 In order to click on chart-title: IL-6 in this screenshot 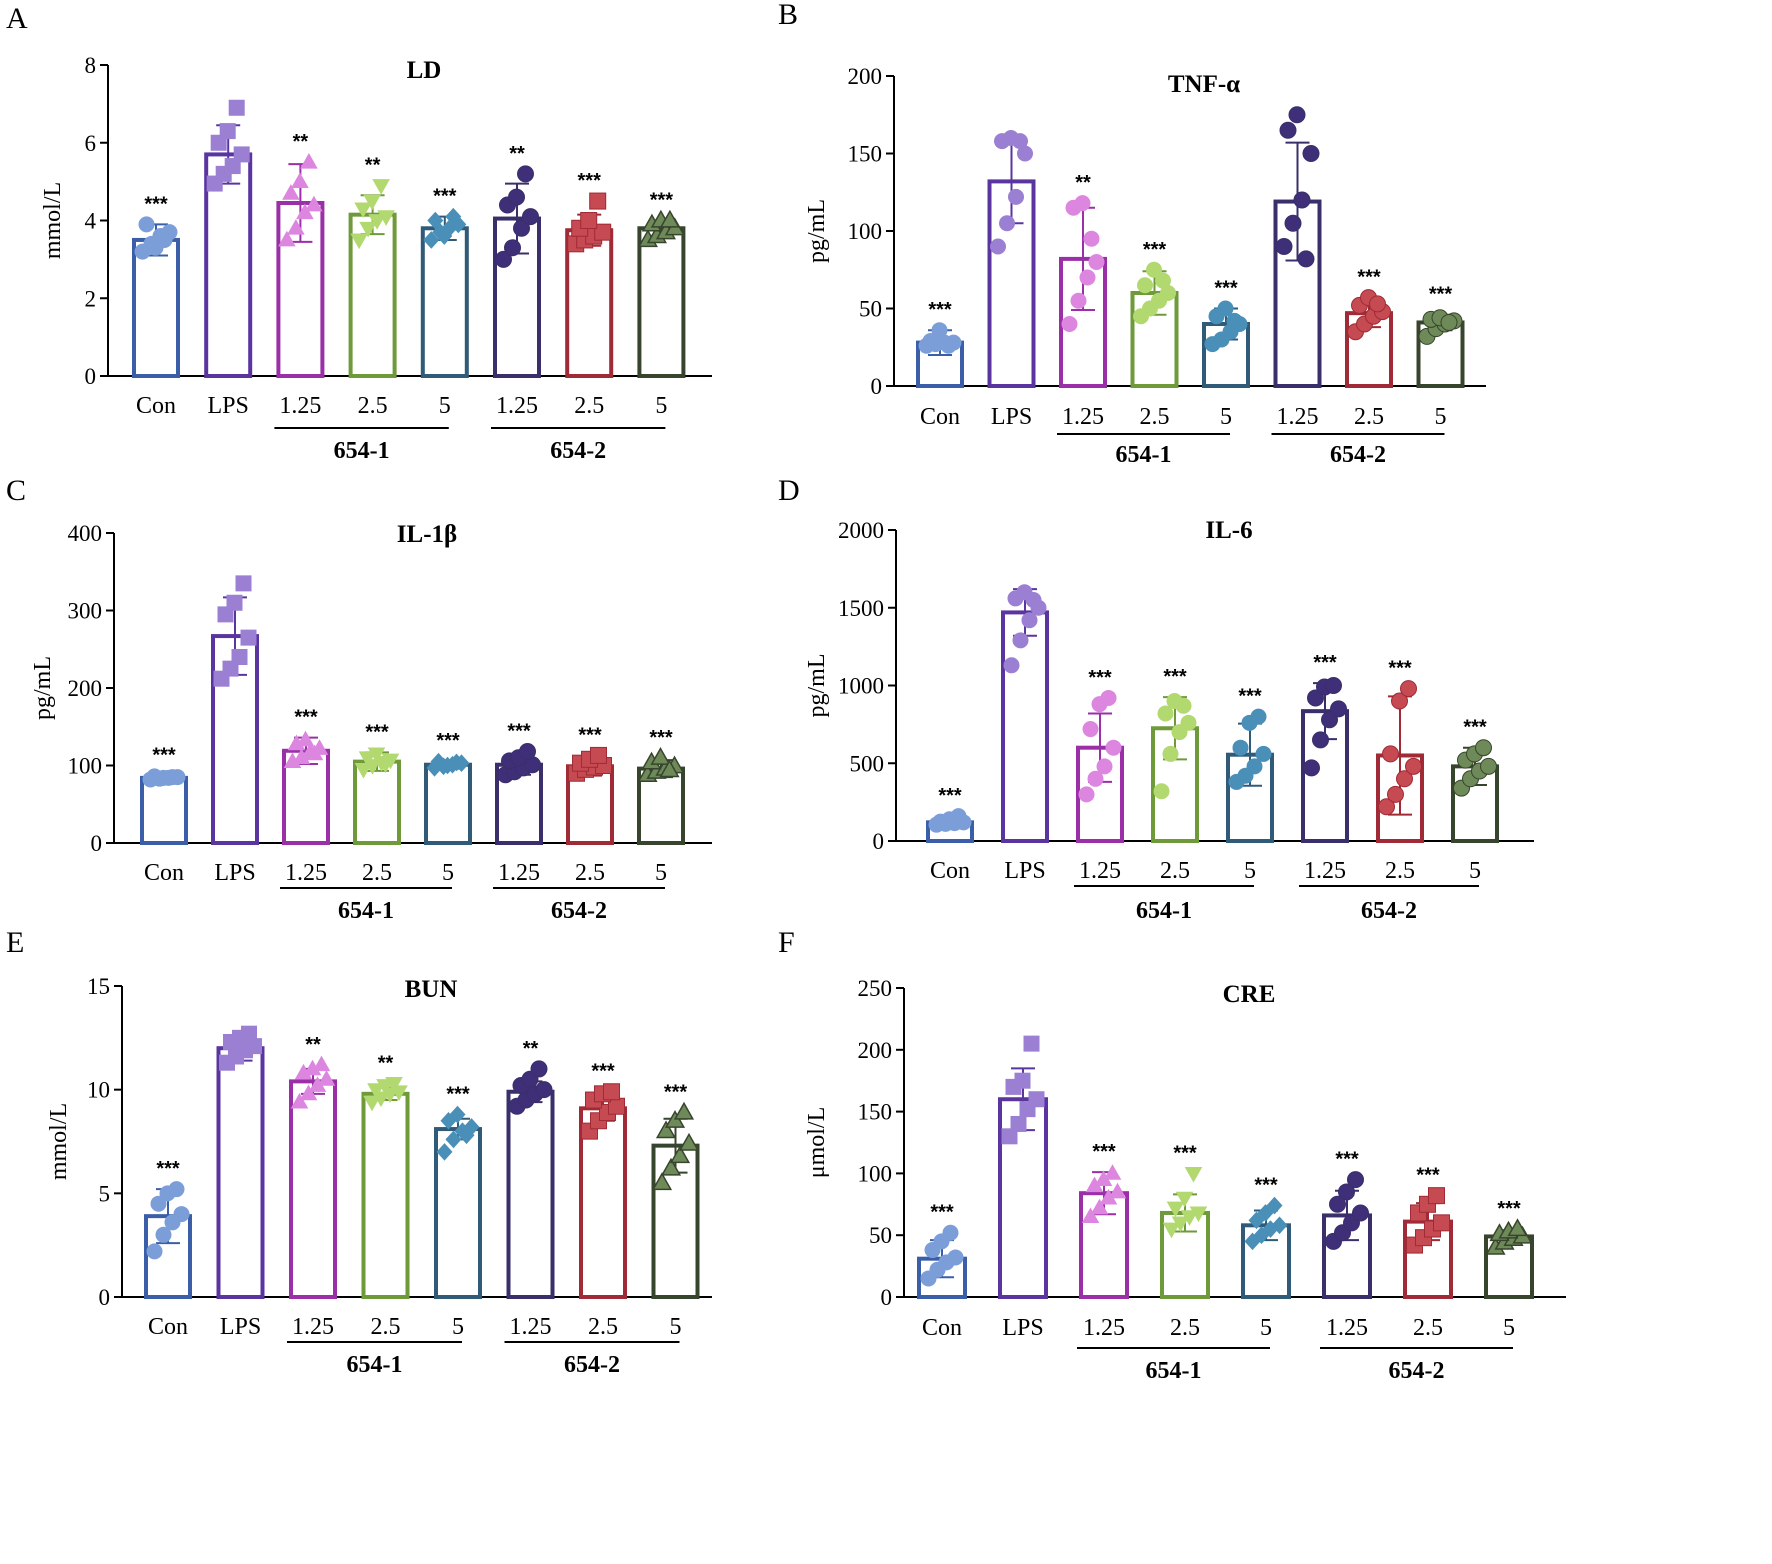, I will do `click(1228, 530)`.